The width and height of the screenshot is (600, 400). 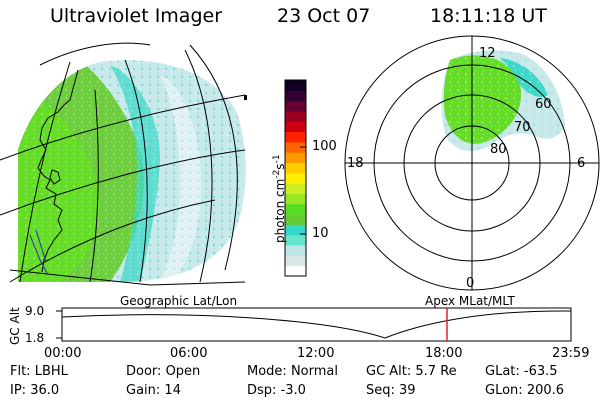 What do you see at coordinates (153, 390) in the screenshot?
I see `info-gain: Gain: 14` at bounding box center [153, 390].